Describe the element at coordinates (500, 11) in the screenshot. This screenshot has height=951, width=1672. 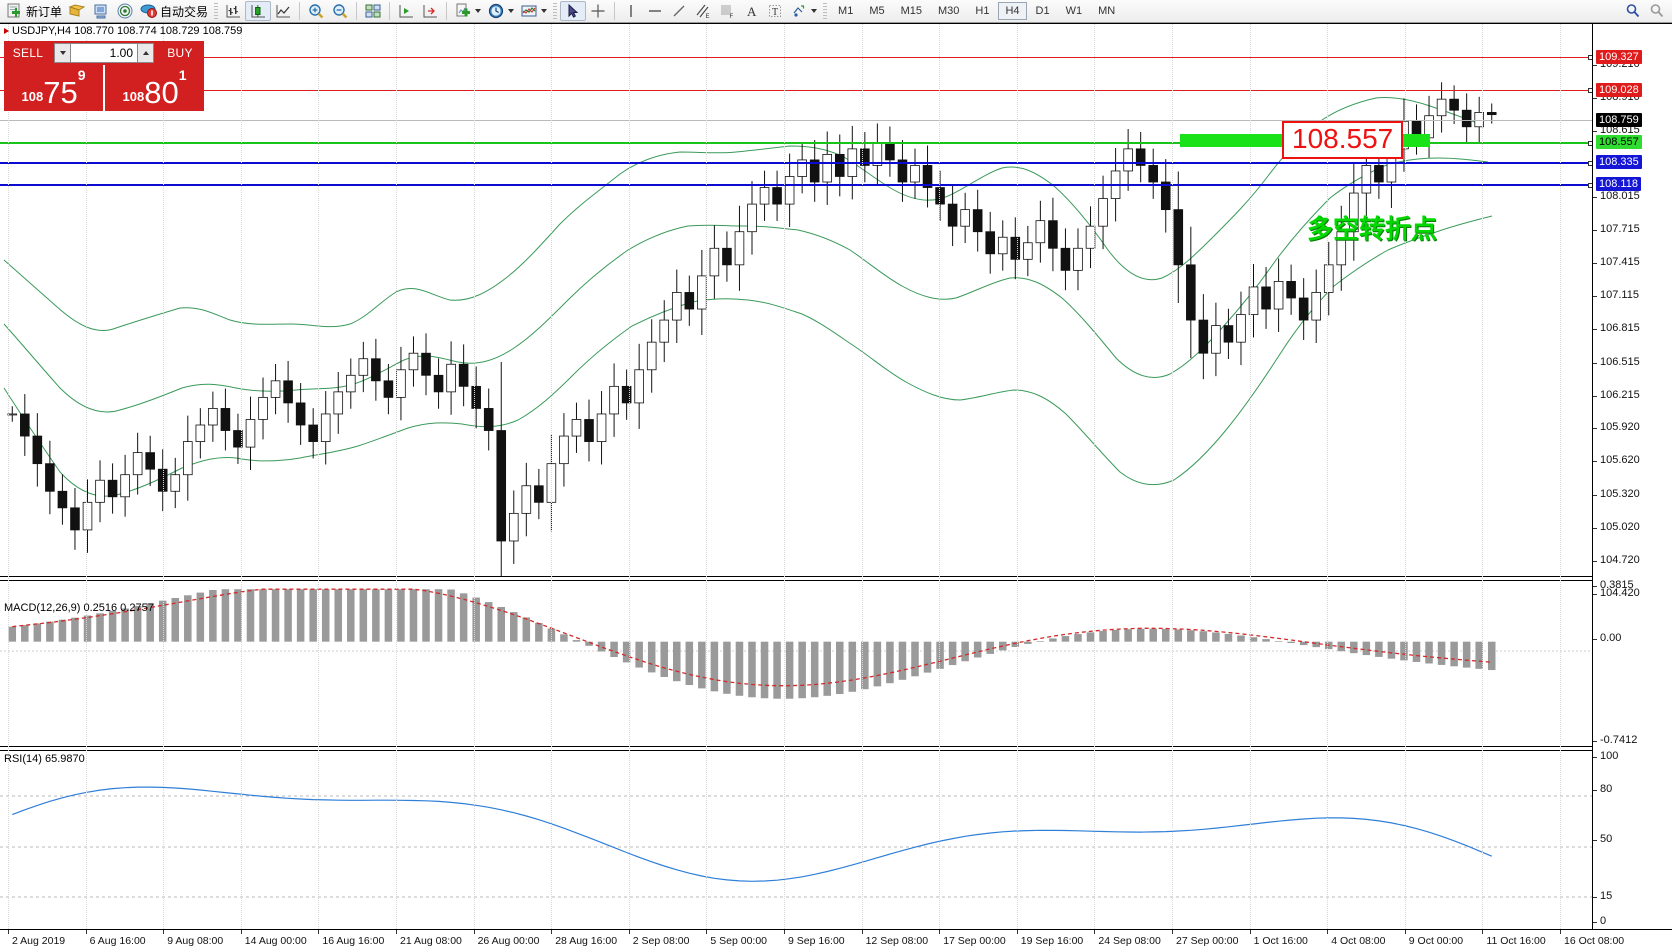
I see `period-button` at that location.